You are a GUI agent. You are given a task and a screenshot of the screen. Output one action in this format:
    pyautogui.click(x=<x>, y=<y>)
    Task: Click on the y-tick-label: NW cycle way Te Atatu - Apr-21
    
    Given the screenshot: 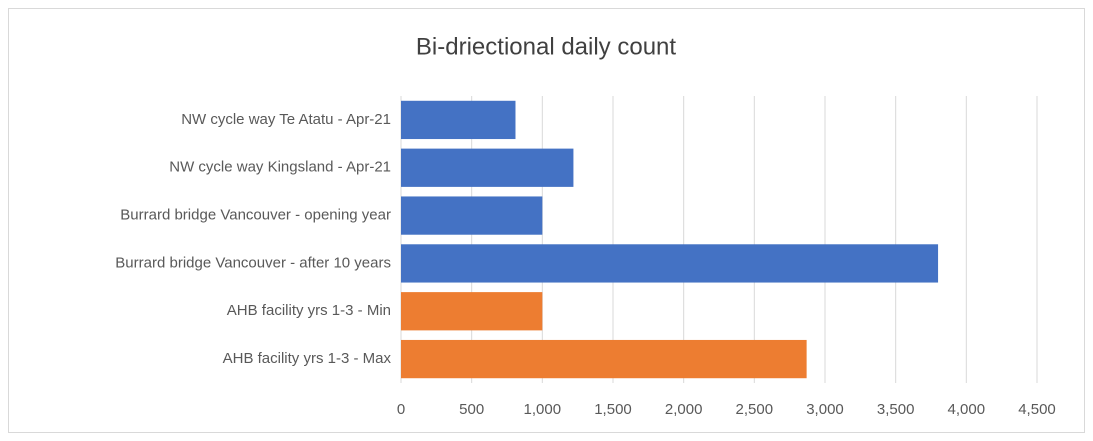 What is the action you would take?
    pyautogui.click(x=286, y=119)
    